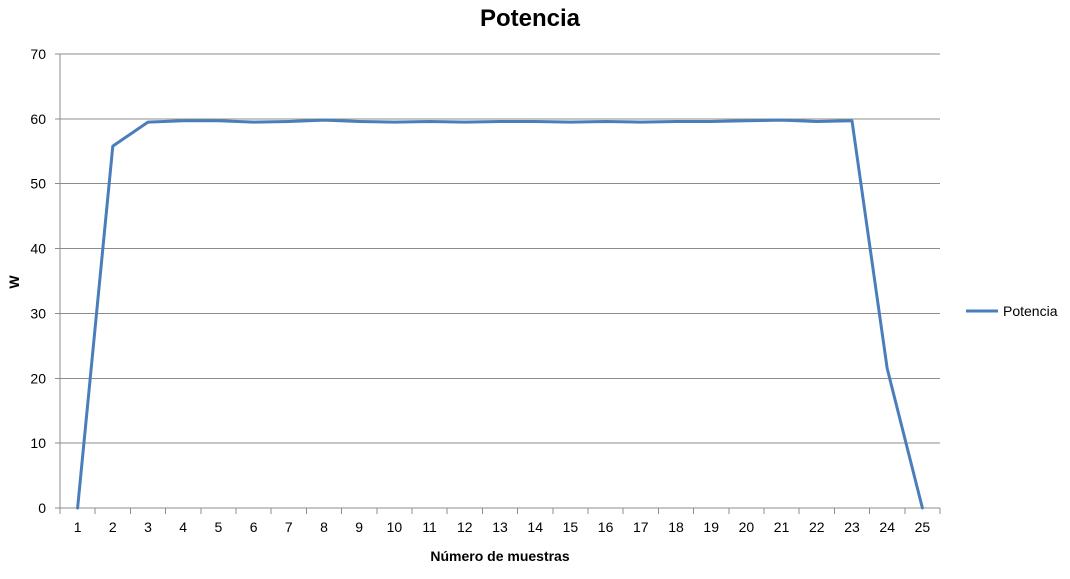 This screenshot has height=579, width=1070. What do you see at coordinates (78, 527) in the screenshot?
I see `x-tick-label: 1` at bounding box center [78, 527].